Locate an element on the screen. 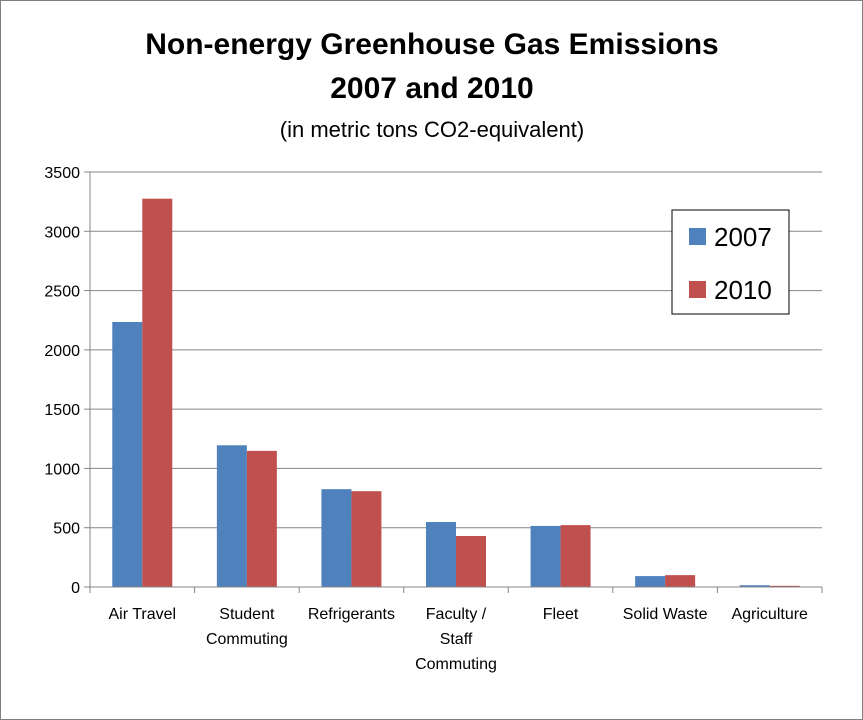 This screenshot has width=863, height=720. x-category-label: Air Travel is located at coordinates (142, 614).